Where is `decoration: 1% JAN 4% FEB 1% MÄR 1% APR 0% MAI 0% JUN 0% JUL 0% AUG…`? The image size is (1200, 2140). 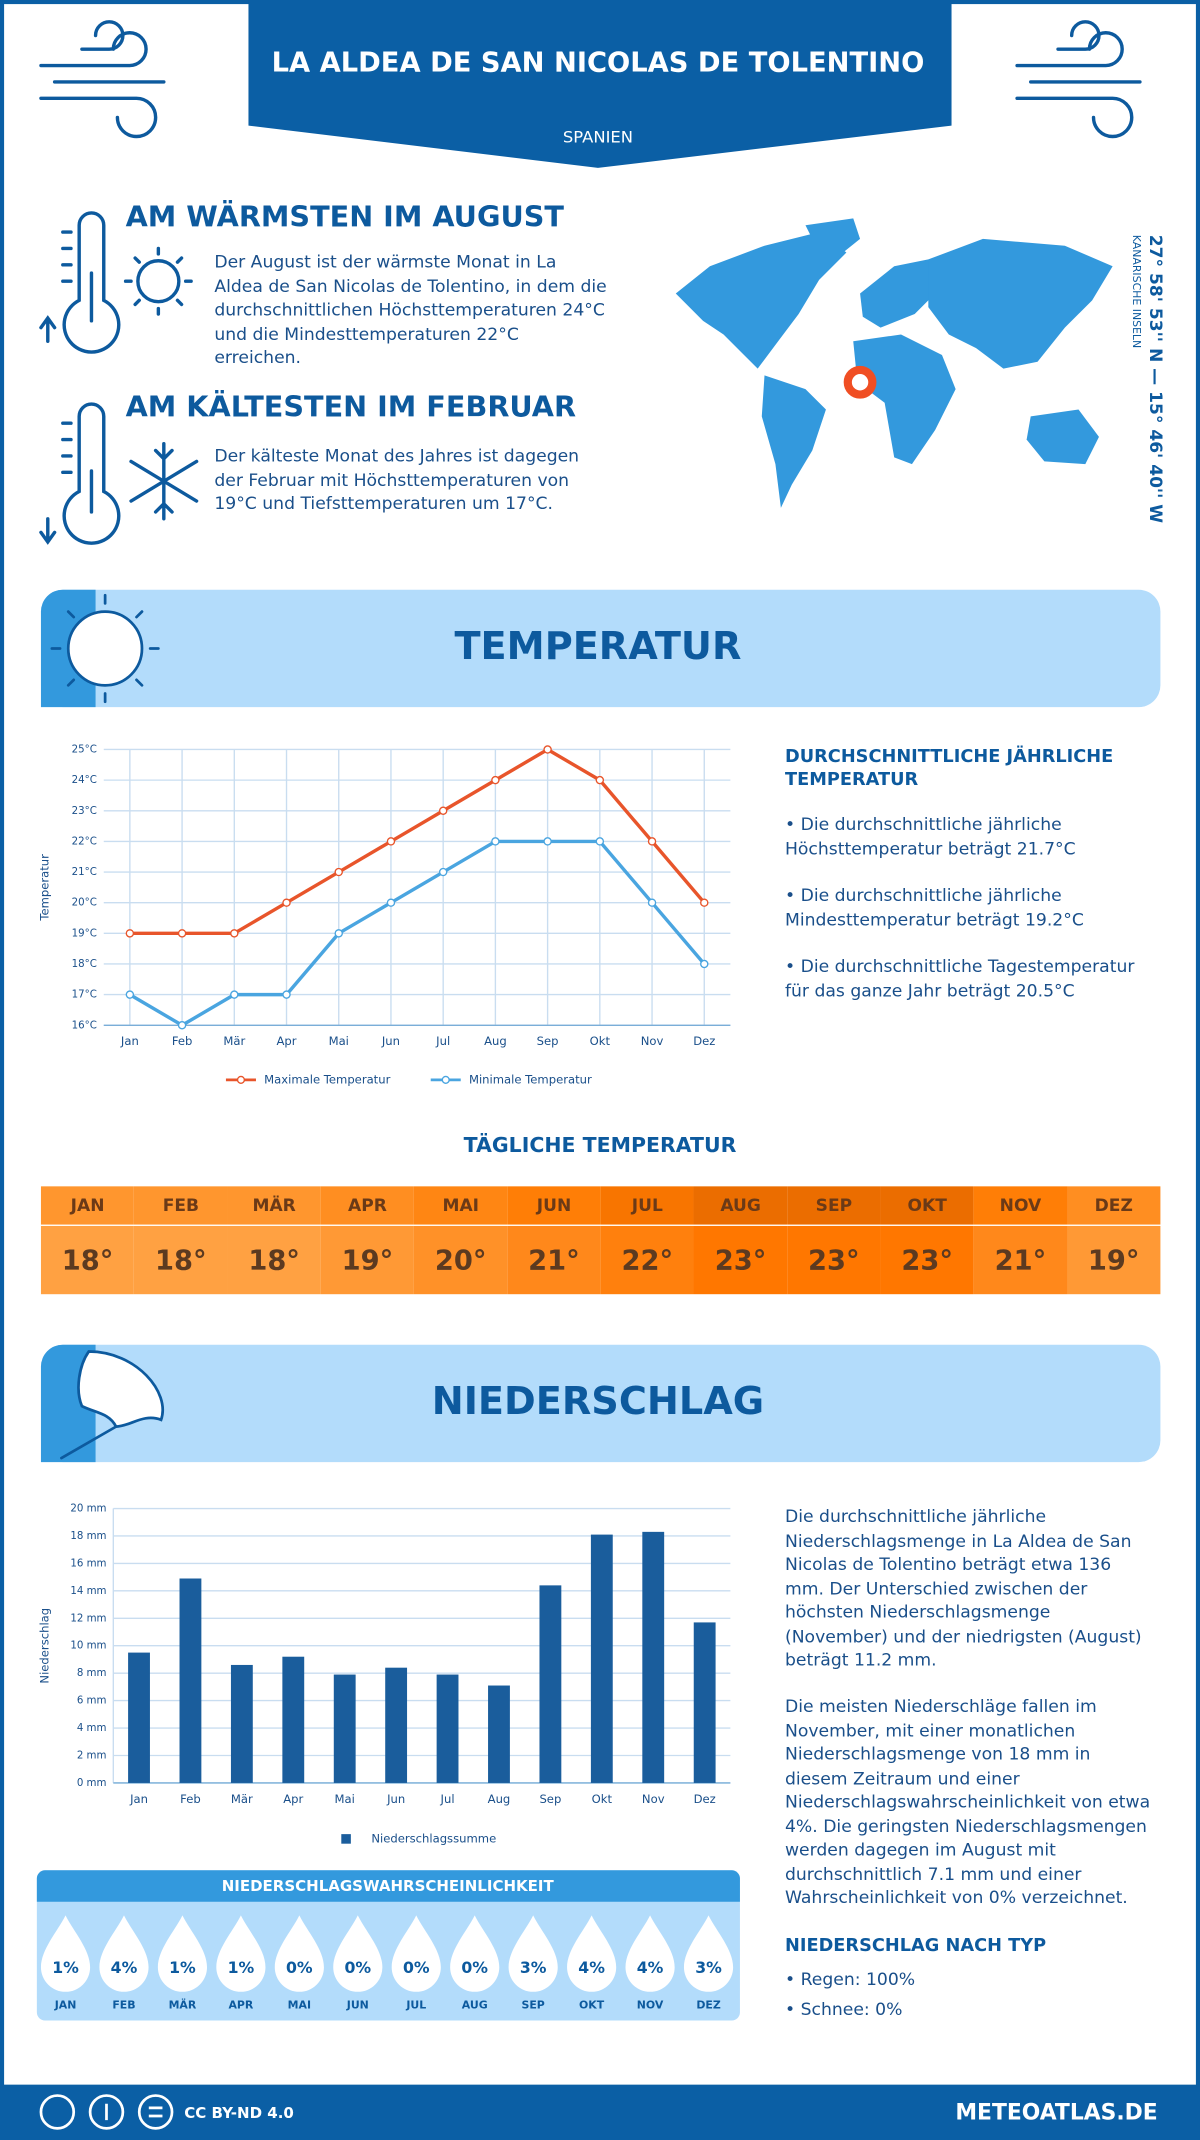
decoration: 1% JAN 4% FEB 1% MÄR 1% APR 0% MAI 0% JUN 0% JUL 0% AUG… is located at coordinates (387, 1963).